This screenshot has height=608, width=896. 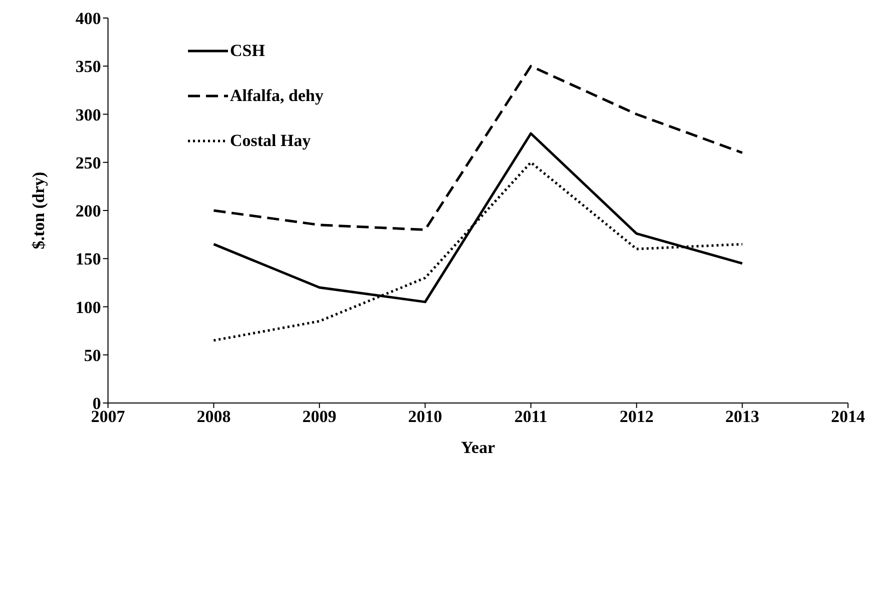 What do you see at coordinates (319, 416) in the screenshot?
I see `x-tick-label: 2009` at bounding box center [319, 416].